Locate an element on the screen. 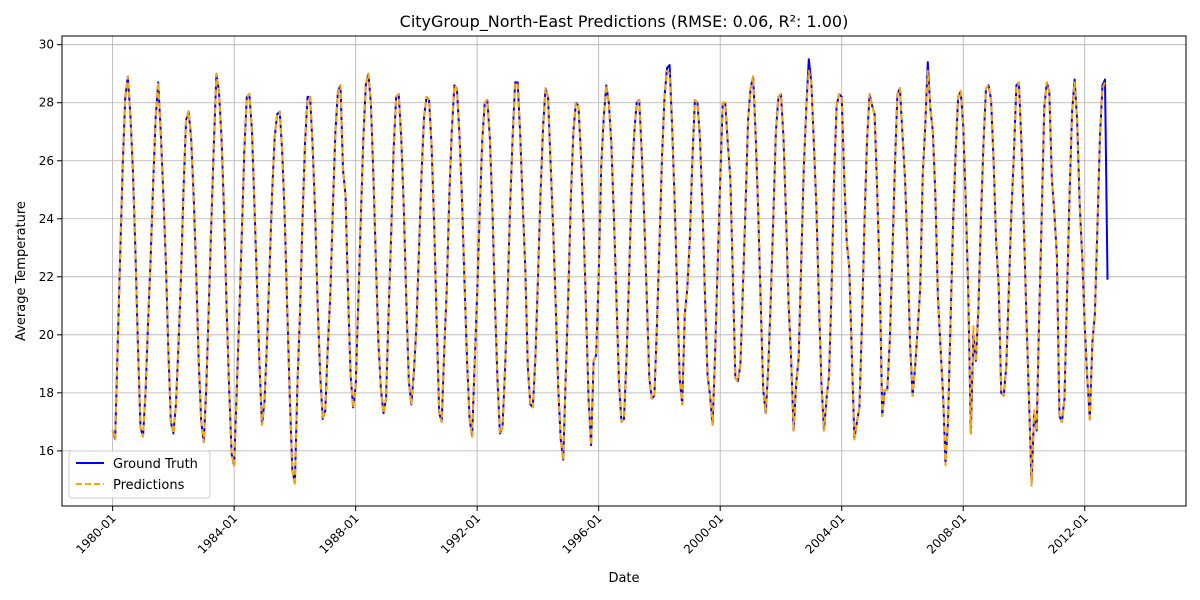 Image resolution: width=1200 pixels, height=600 pixels. y-tick-label: 18 is located at coordinates (46, 393).